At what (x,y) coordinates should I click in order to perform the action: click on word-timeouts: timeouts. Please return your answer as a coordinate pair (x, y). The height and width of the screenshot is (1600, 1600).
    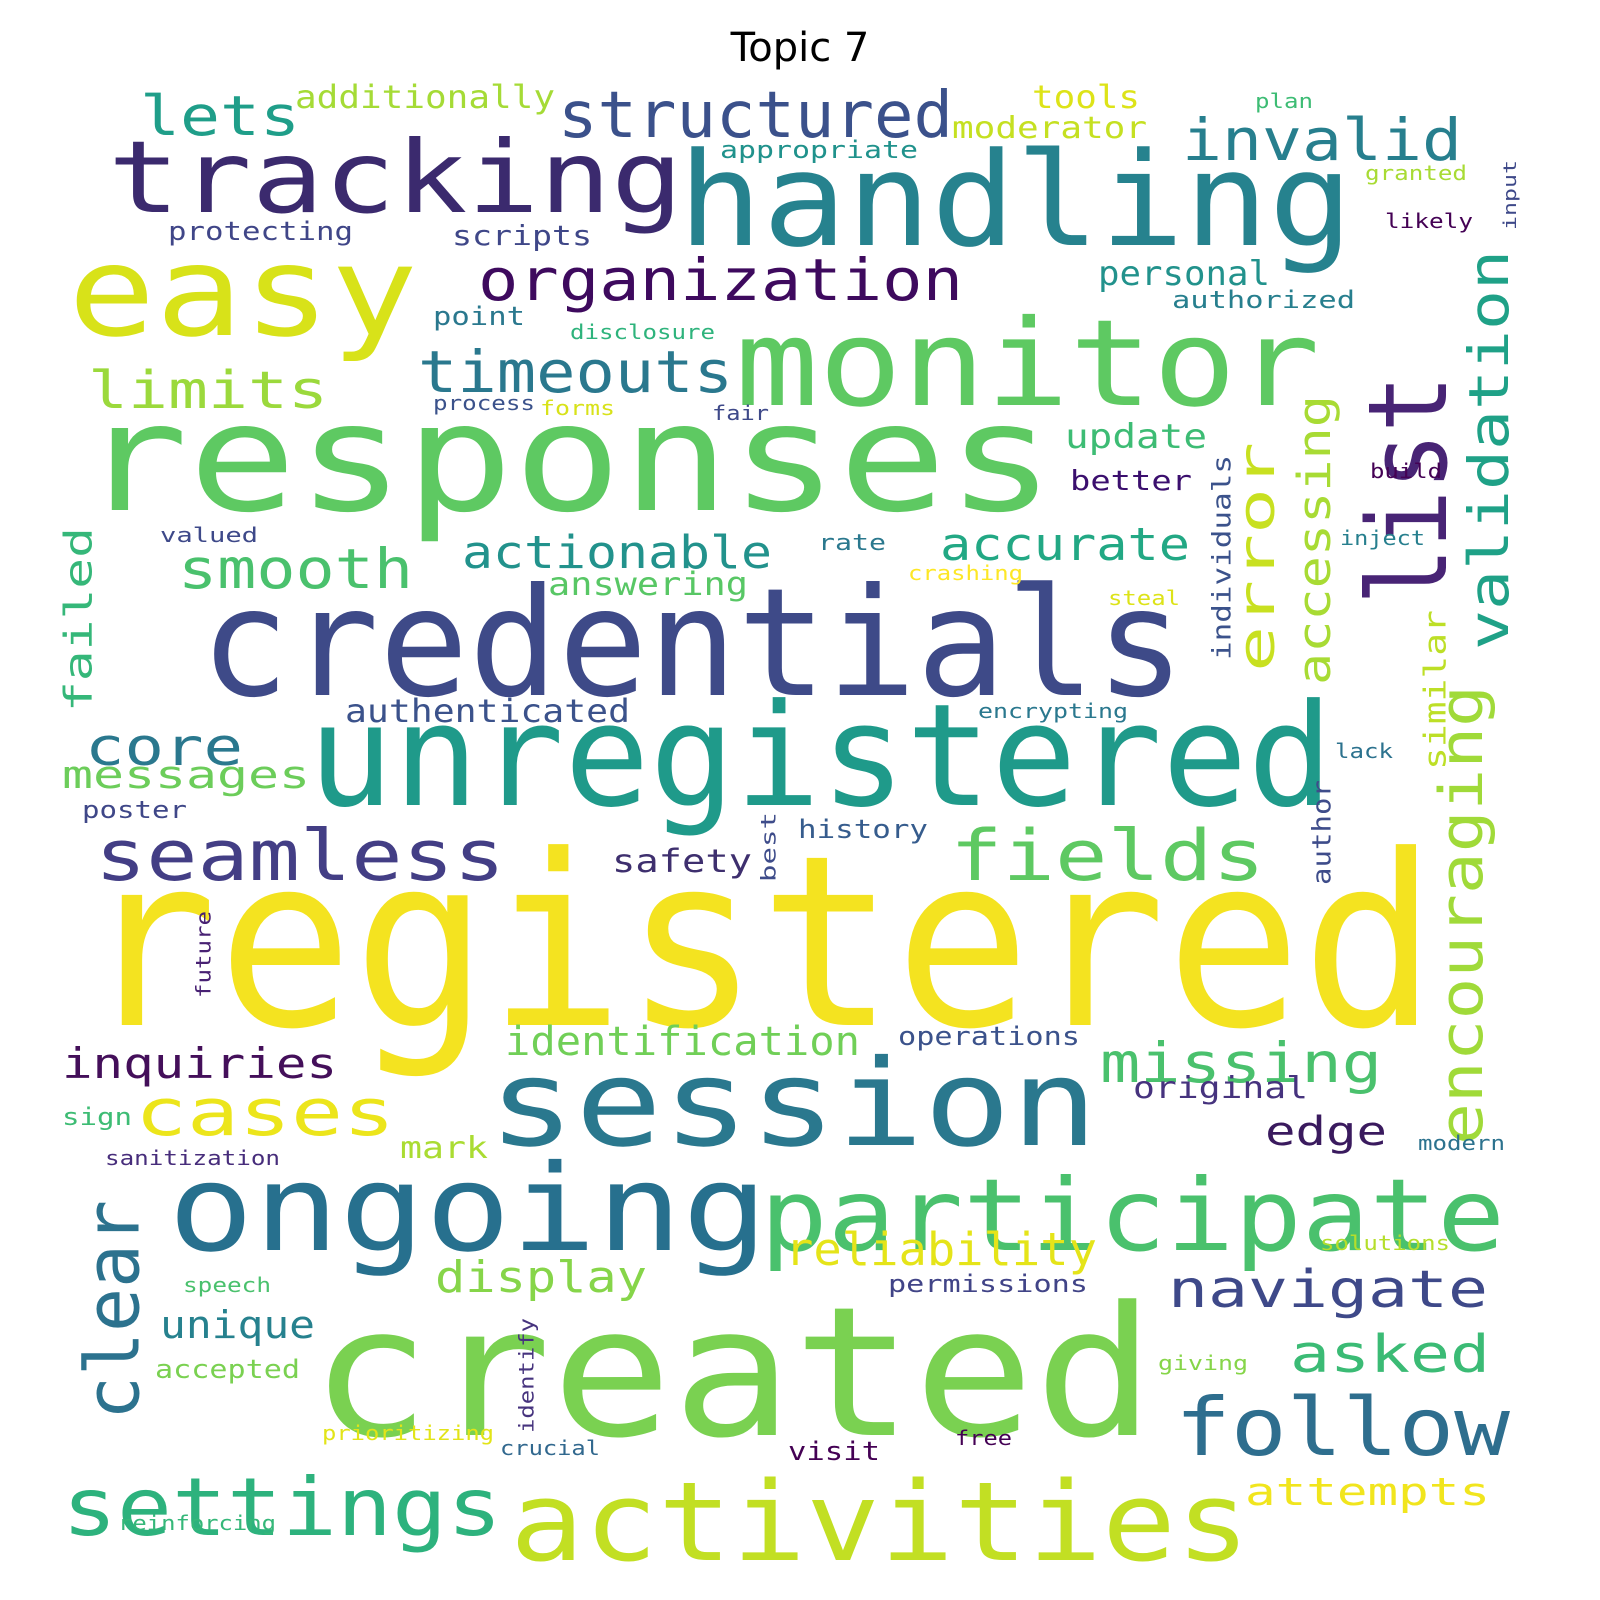
    Looking at the image, I should click on (575, 372).